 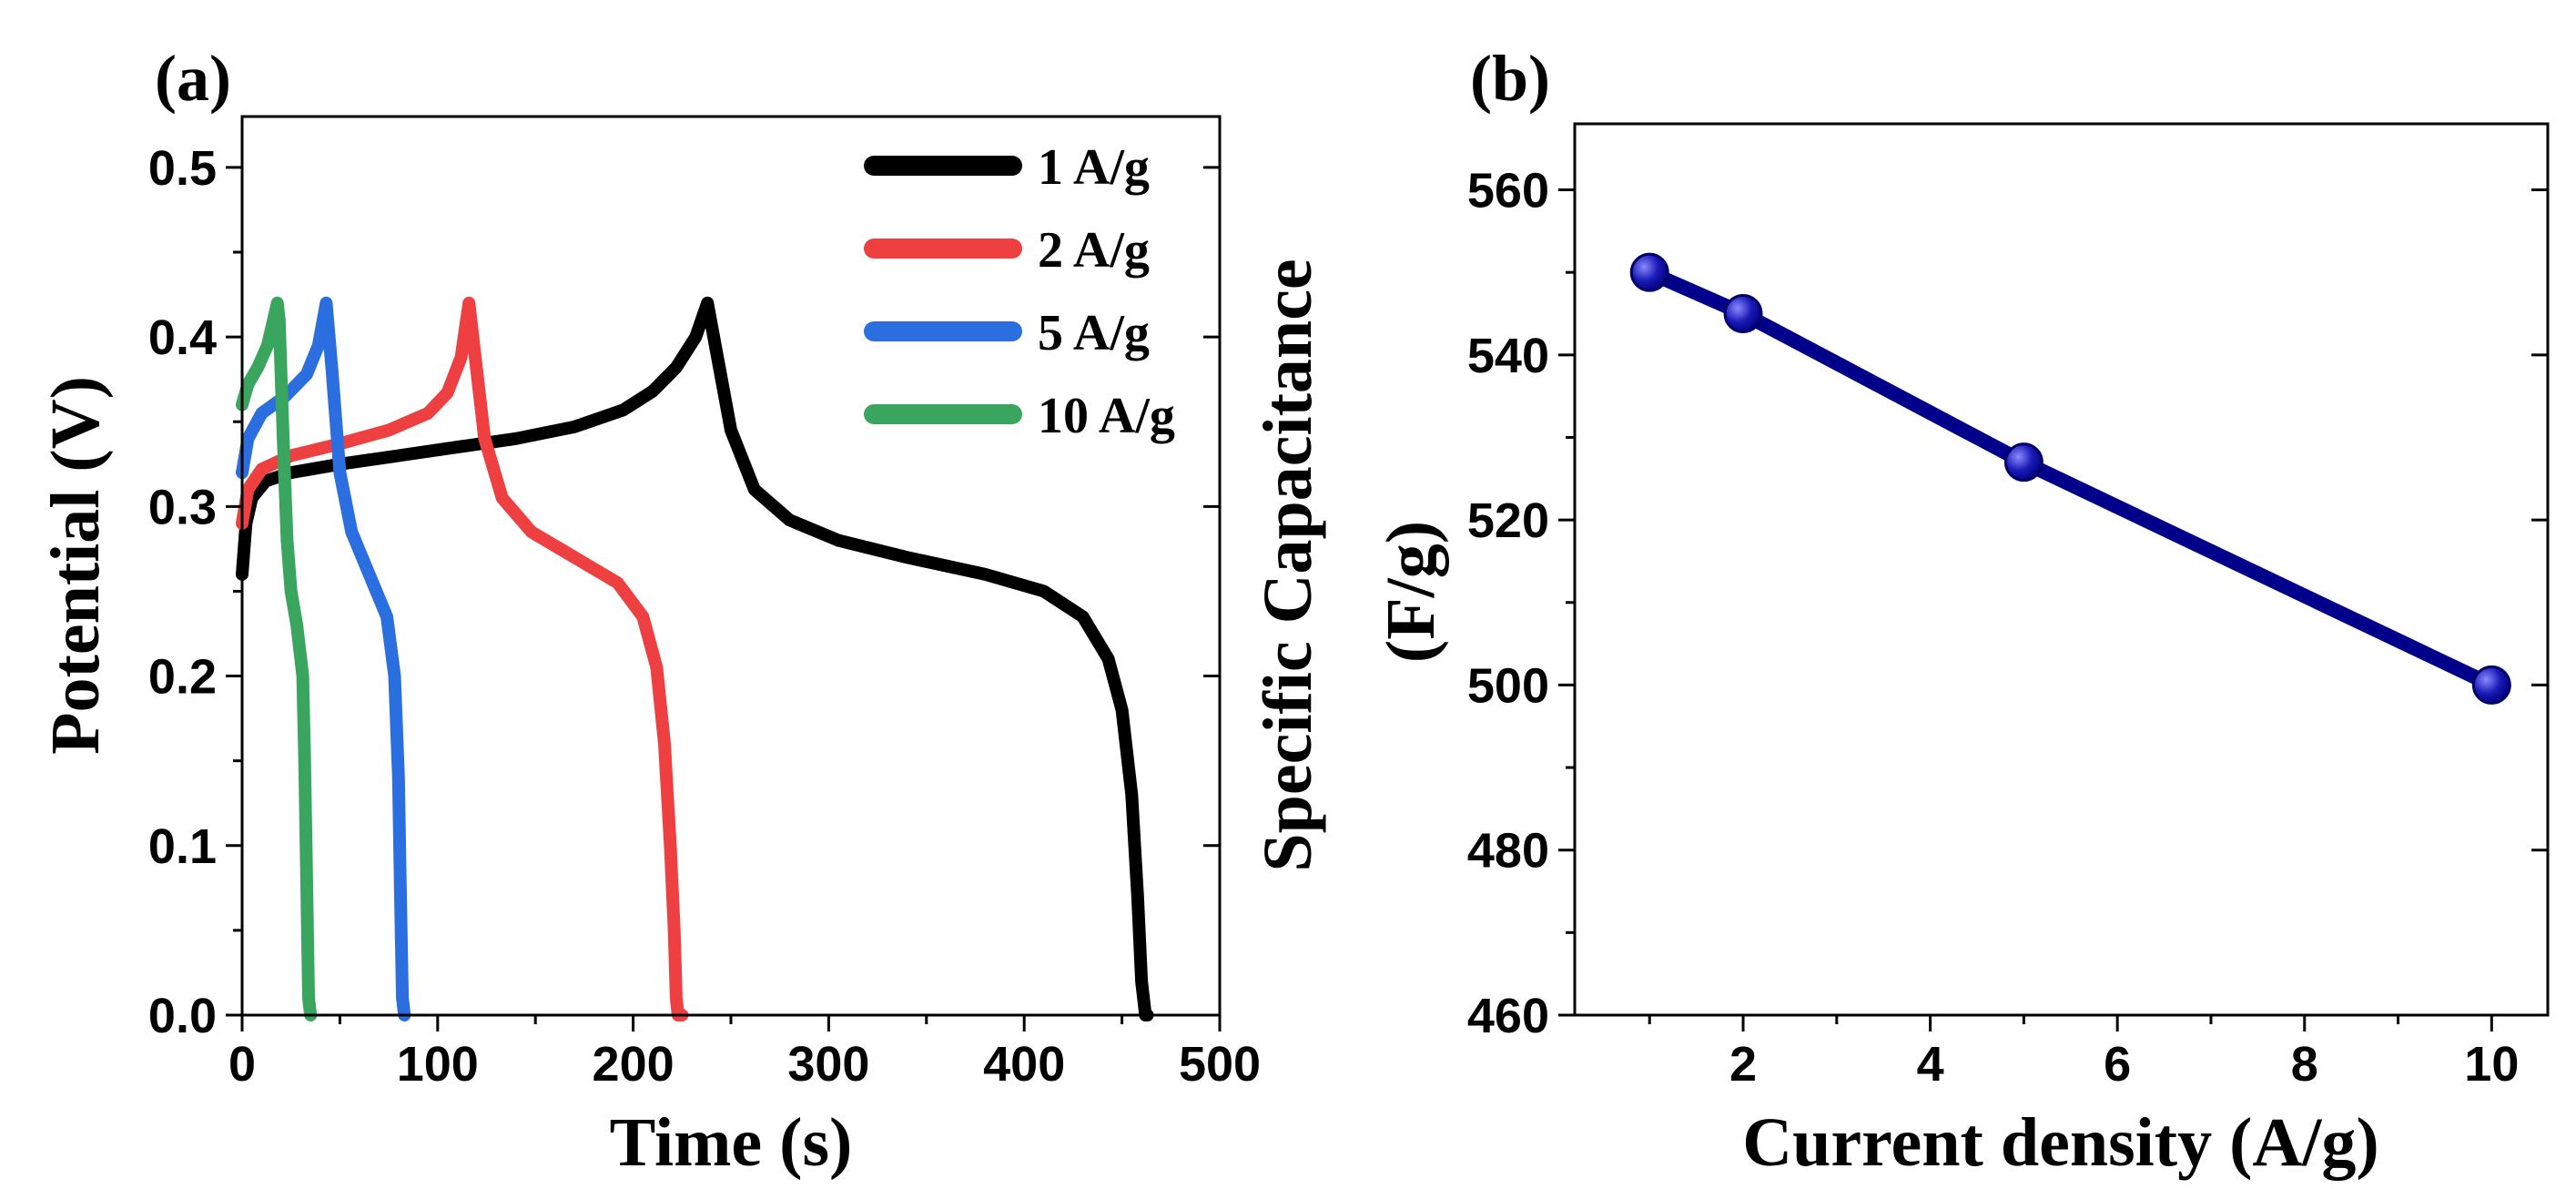 What do you see at coordinates (1220, 1065) in the screenshot?
I see `panel-a-x-tick-label: 500` at bounding box center [1220, 1065].